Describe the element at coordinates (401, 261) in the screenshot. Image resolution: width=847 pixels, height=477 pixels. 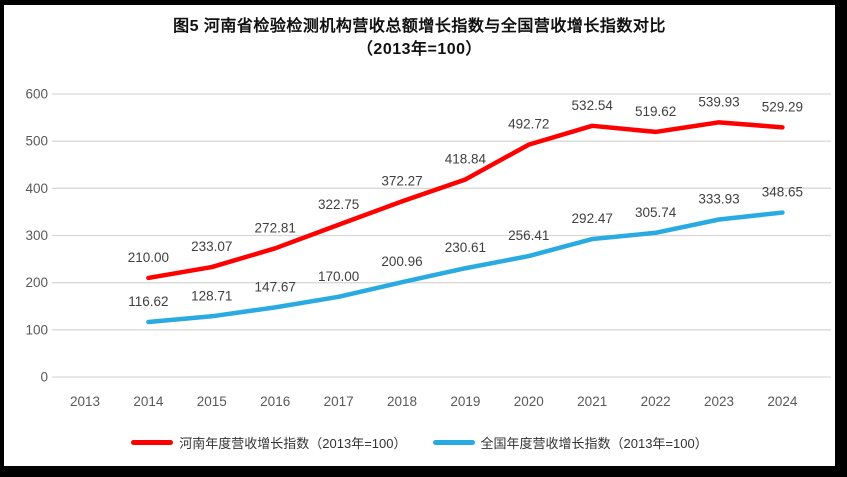
I see `data-point-label: 200.96` at that location.